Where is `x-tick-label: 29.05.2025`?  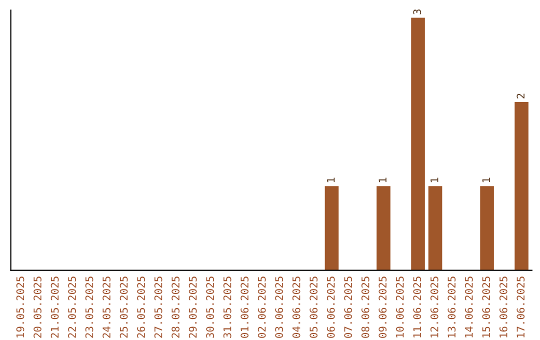
x-tick-label: 29.05.2025 is located at coordinates (192, 307).